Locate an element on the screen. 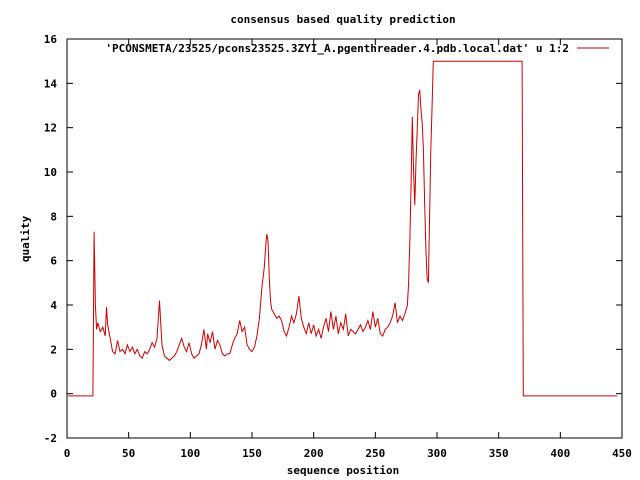 The width and height of the screenshot is (640, 480). x-tick-label: 300 is located at coordinates (437, 453).